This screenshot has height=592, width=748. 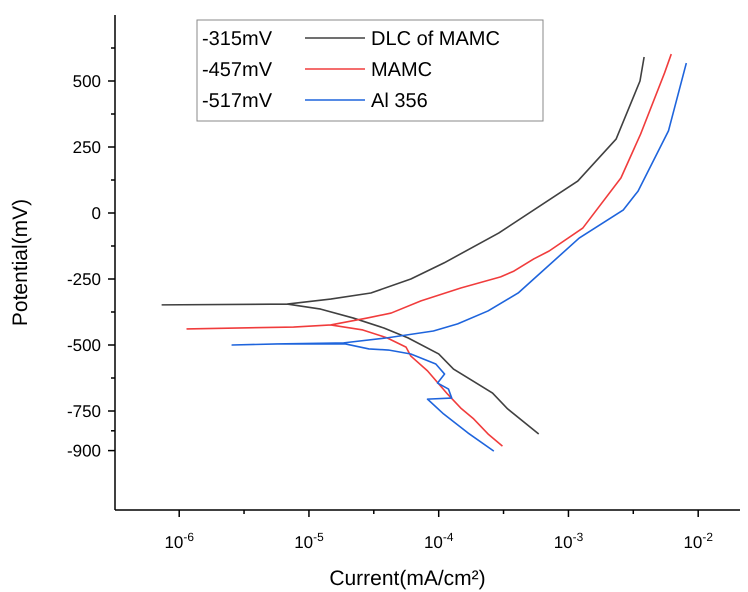 What do you see at coordinates (83, 345) in the screenshot?
I see `y-tick-label: -500` at bounding box center [83, 345].